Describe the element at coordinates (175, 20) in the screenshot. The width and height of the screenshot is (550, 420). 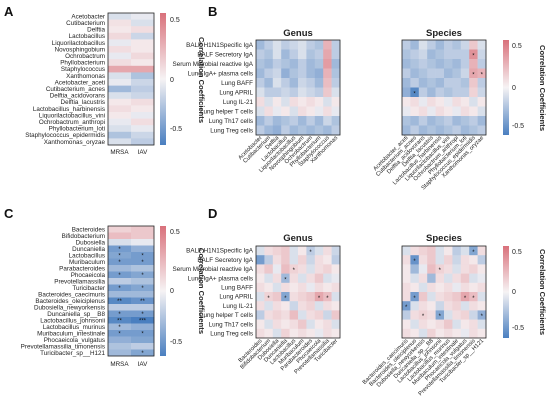
I see `colorbar-a-tick-high: 0.5` at that location.